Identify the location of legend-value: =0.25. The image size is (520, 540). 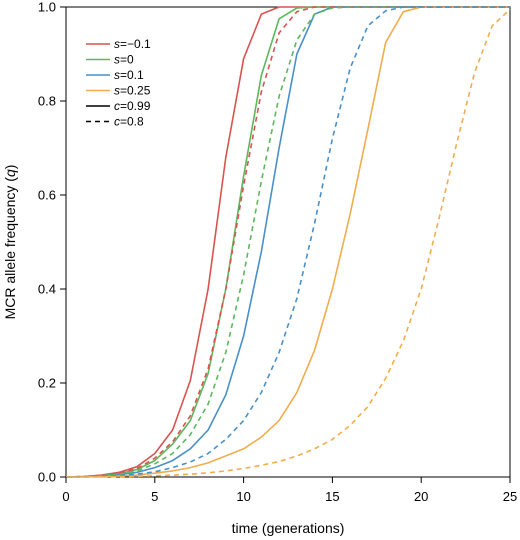
(135, 91).